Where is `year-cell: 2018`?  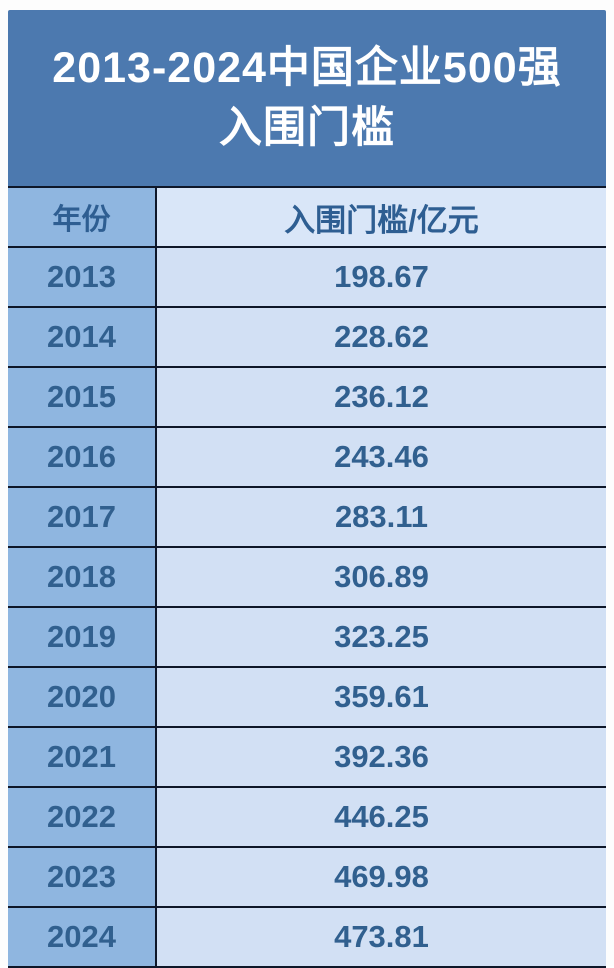
year-cell: 2018 is located at coordinates (82, 577).